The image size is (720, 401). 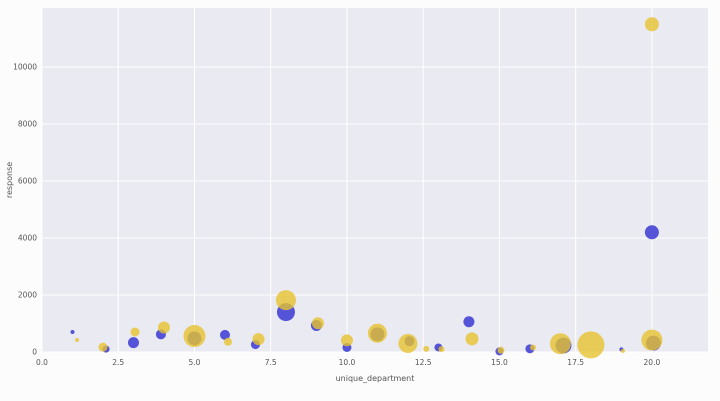 What do you see at coordinates (423, 362) in the screenshot?
I see `x-tick-label: 12.5` at bounding box center [423, 362].